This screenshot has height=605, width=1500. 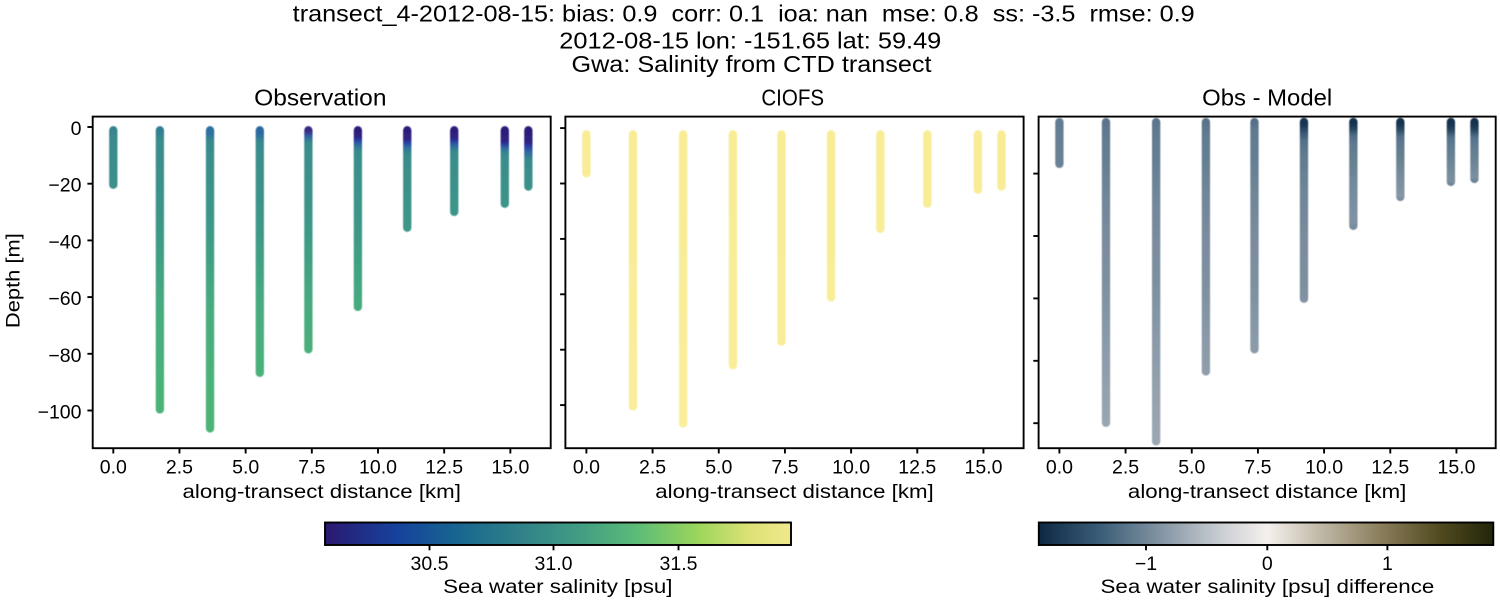 What do you see at coordinates (64, 242) in the screenshot?
I see `svg-text: −40` at bounding box center [64, 242].